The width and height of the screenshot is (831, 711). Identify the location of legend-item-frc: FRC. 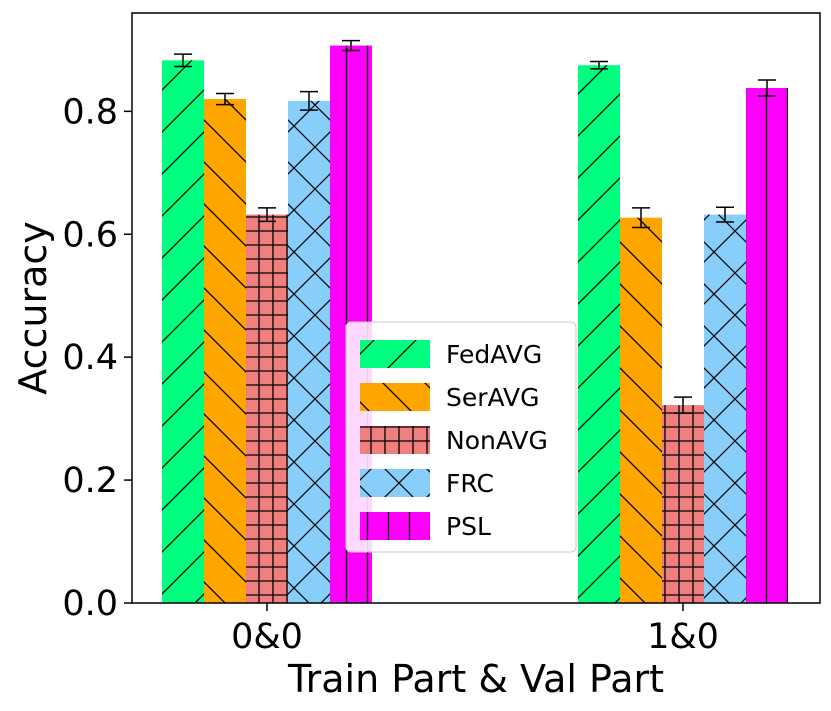
(427, 483).